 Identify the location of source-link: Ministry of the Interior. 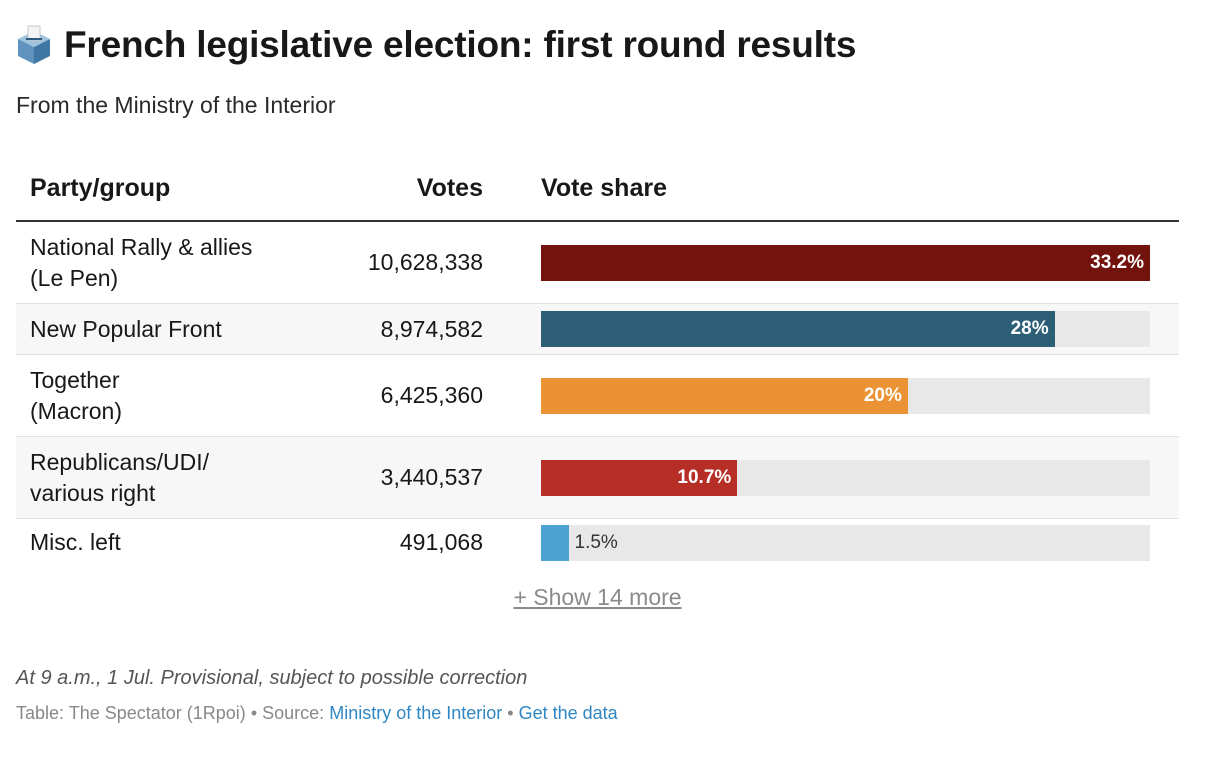
(416, 713).